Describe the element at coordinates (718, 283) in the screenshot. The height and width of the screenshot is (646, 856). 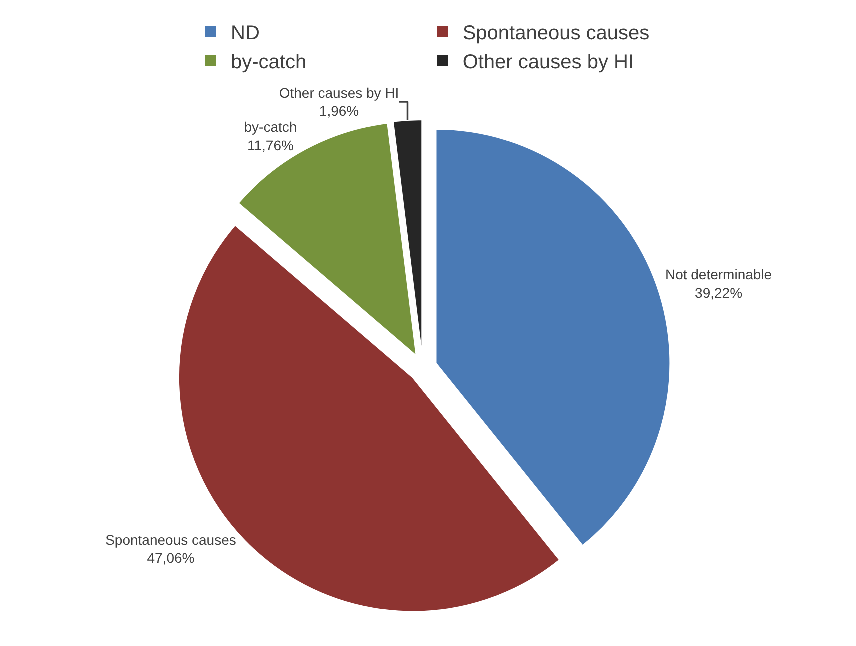
I see `data-label: Not determinable 39,22%` at that location.